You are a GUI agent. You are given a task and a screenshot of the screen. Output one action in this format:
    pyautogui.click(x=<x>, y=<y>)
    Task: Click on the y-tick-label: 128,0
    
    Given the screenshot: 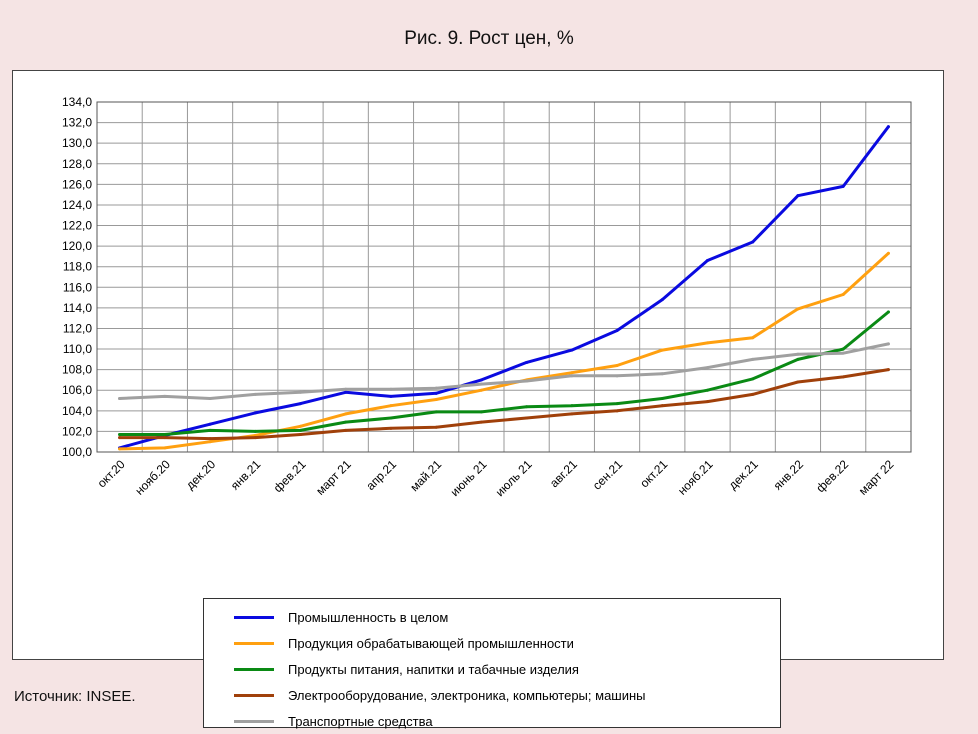 What is the action you would take?
    pyautogui.click(x=77, y=164)
    